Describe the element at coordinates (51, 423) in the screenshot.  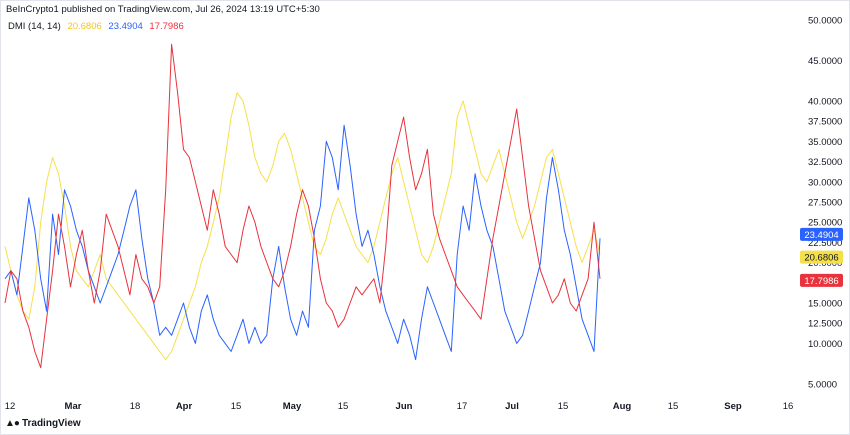
I see `tradingview-logo-text: TradingView` at that location.